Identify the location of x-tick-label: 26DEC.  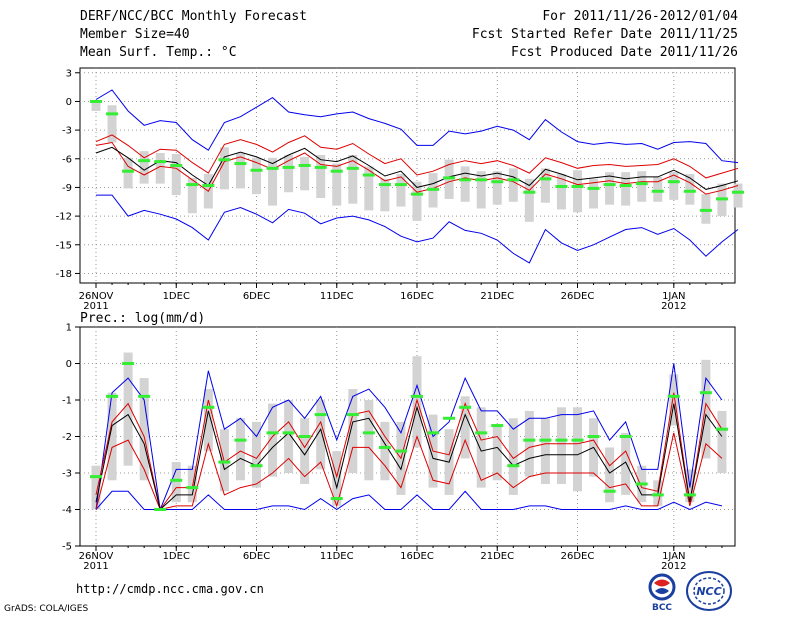
(578, 296).